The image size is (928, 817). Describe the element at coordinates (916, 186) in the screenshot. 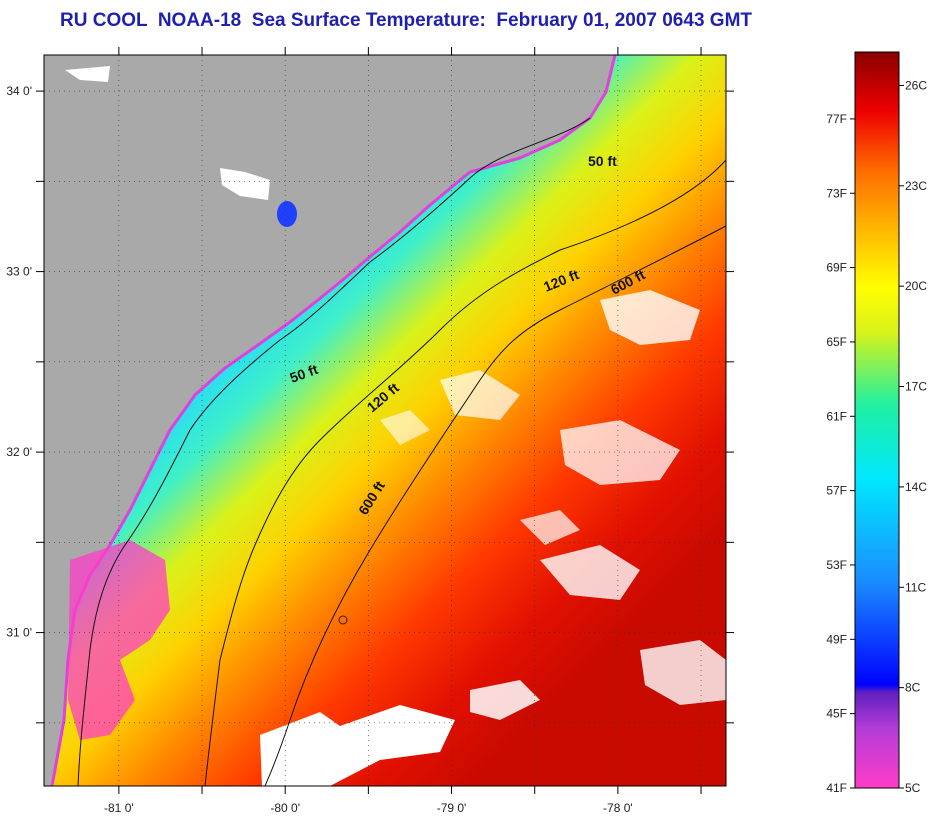

I see `colorbar-celsius-label: 23C` at that location.